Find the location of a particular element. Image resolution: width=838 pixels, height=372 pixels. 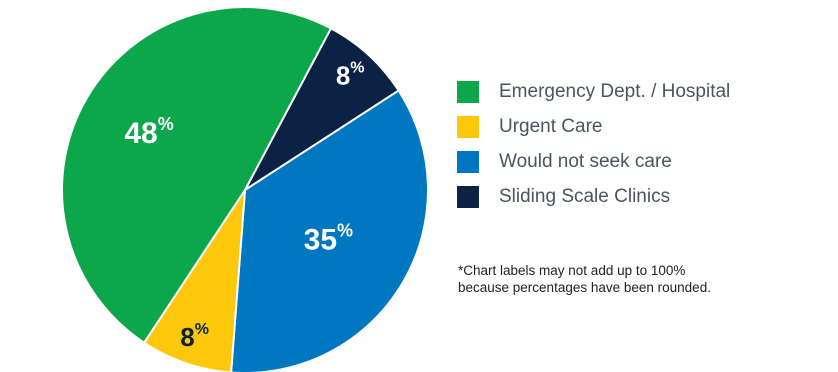

slice-percent-sliding-scale: % is located at coordinates (357, 67).